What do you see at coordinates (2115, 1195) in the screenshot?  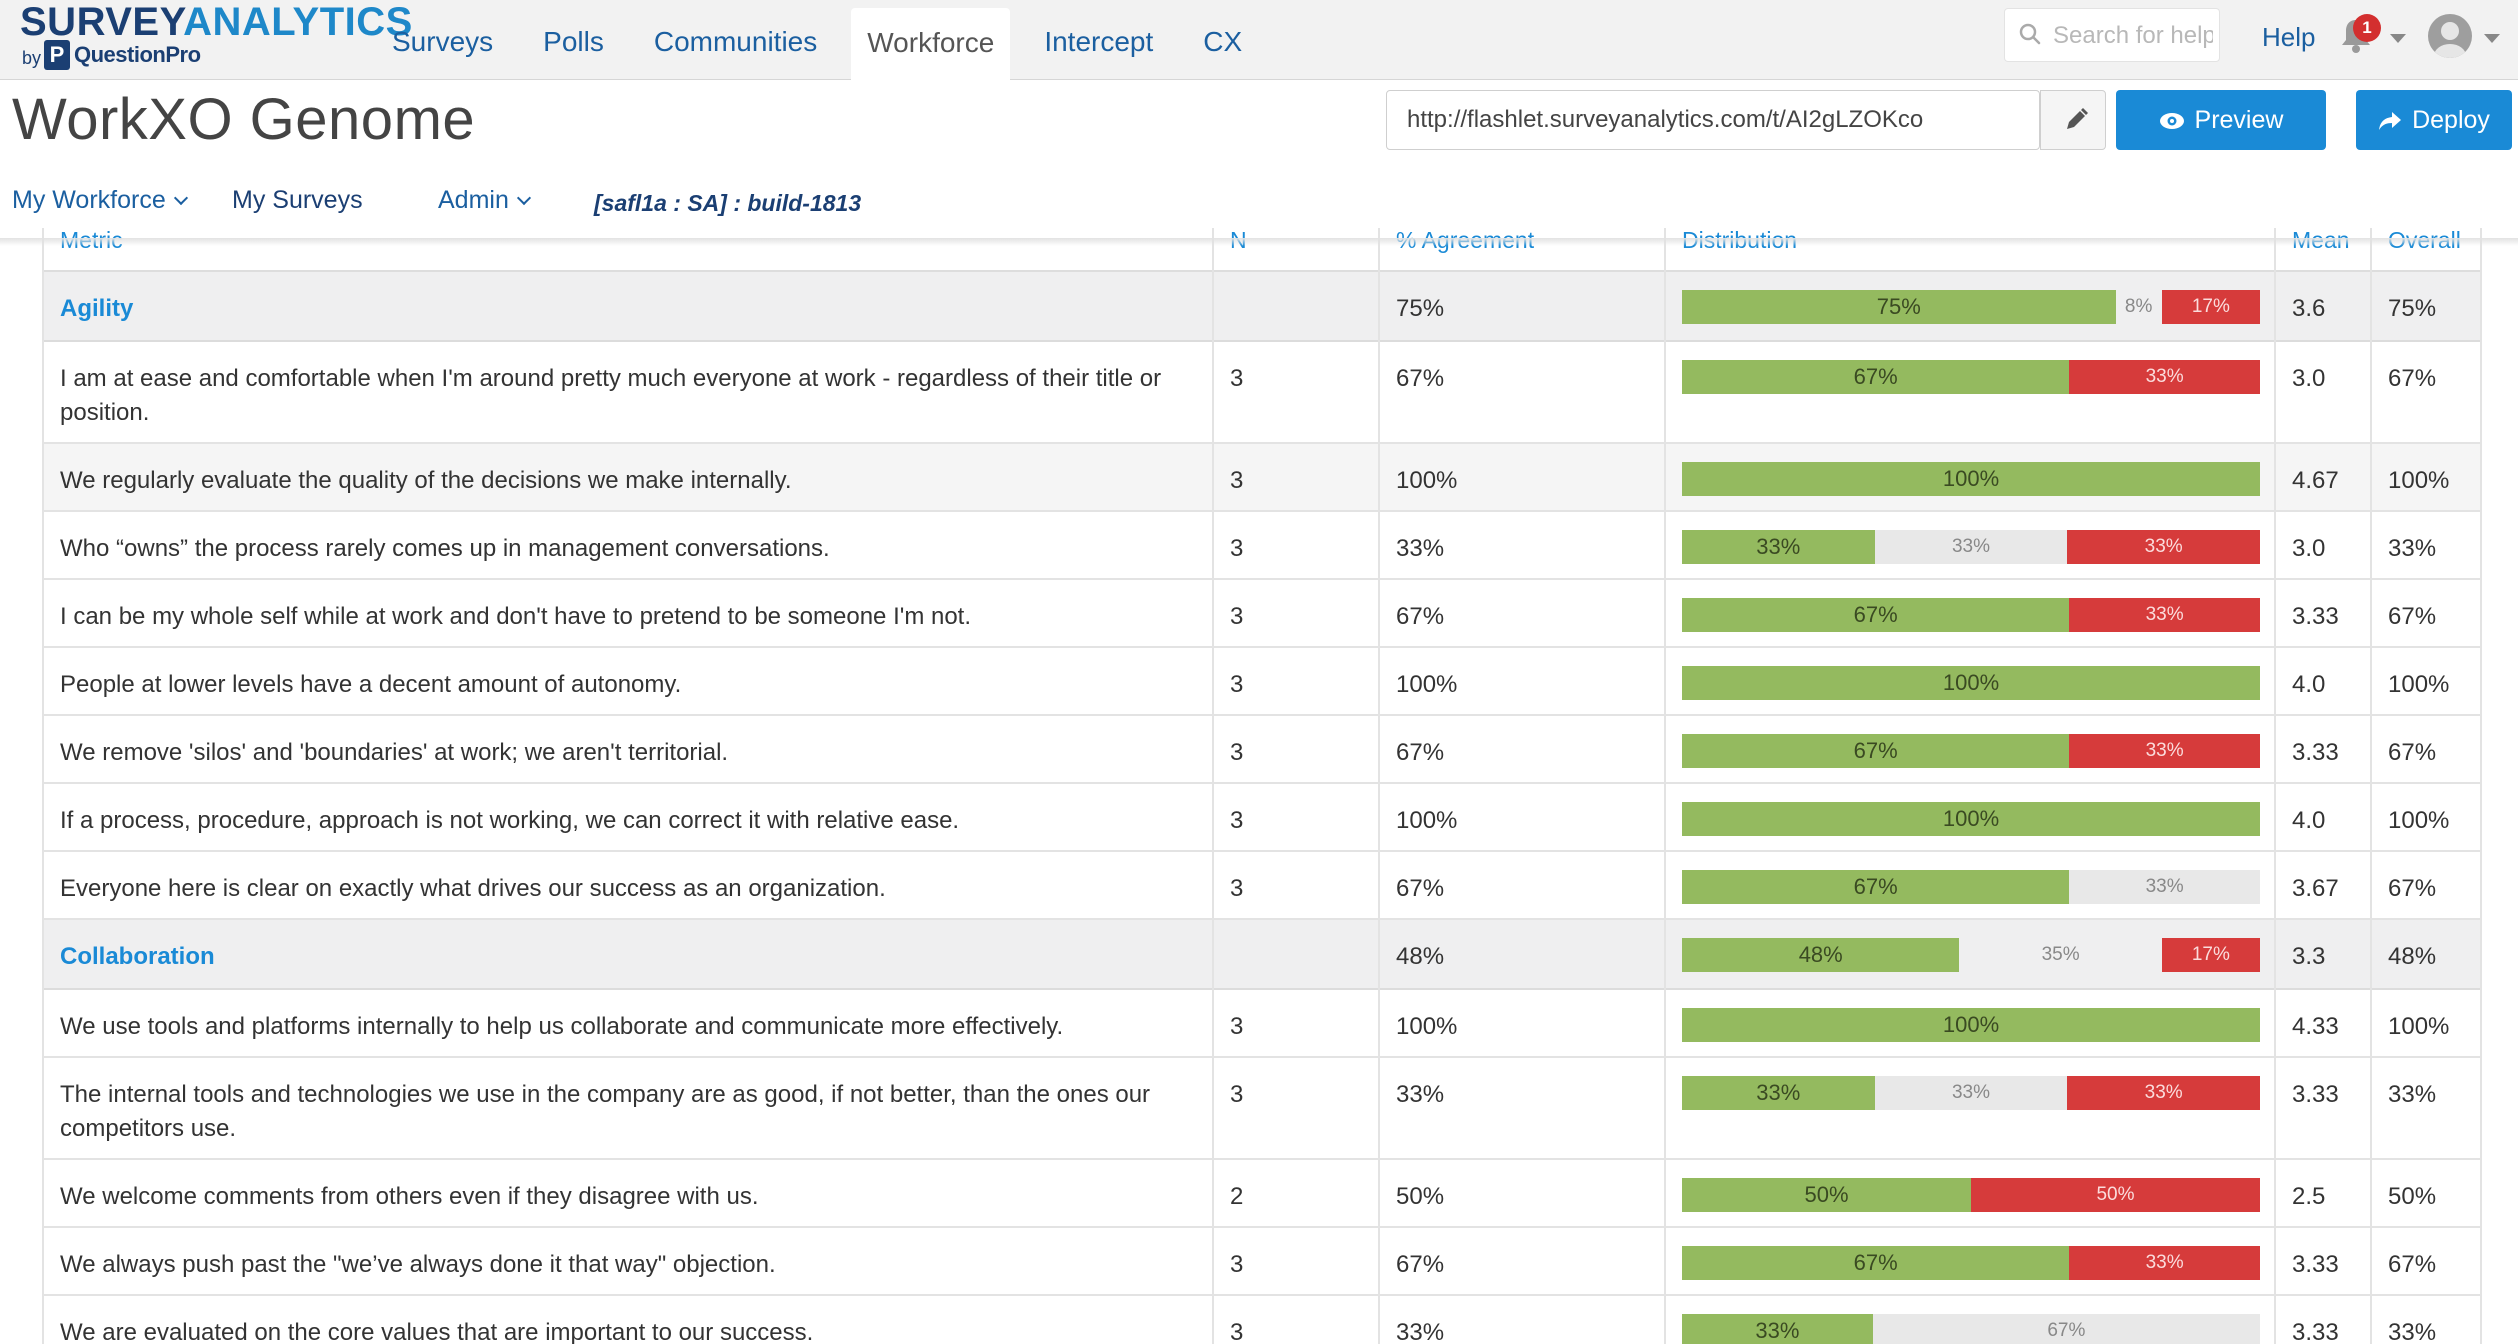 I see `negative-segment: 50%` at bounding box center [2115, 1195].